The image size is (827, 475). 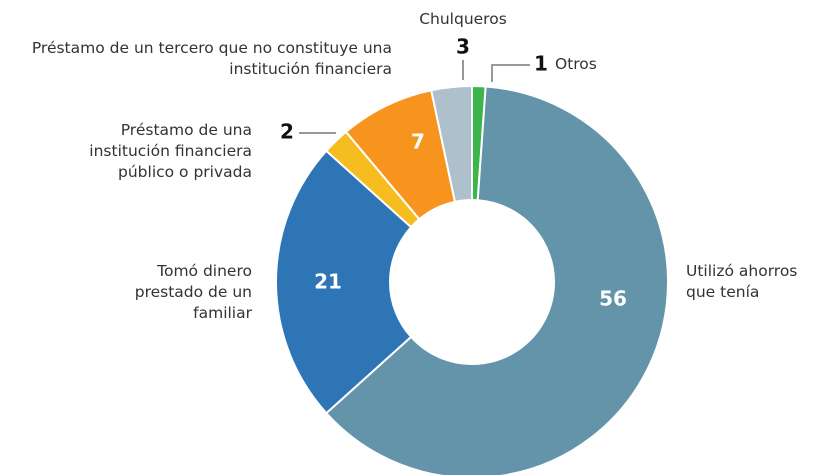 I want to click on category-label: Utilizó ahorros que tenía, so click(x=742, y=281).